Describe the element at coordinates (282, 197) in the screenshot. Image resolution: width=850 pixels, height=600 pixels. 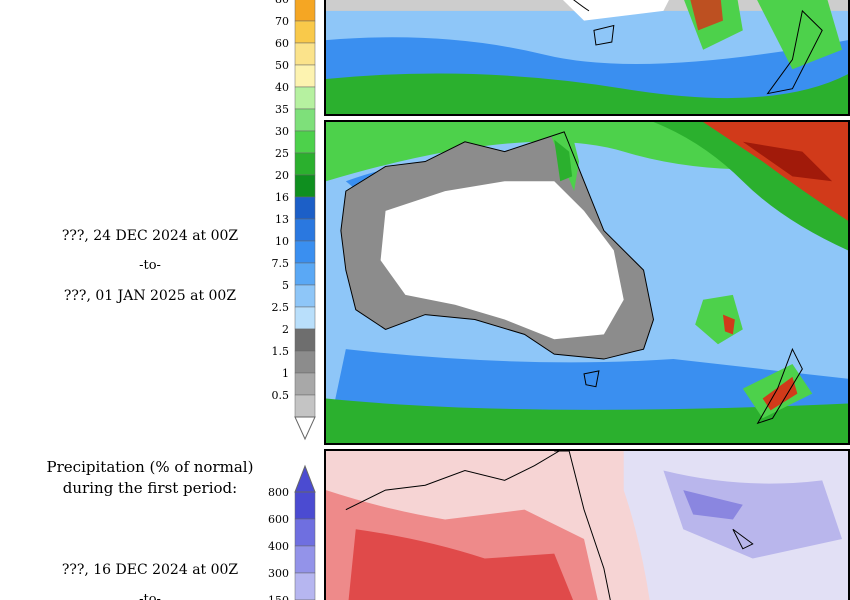
I see `legend-tick-label: 16` at that location.